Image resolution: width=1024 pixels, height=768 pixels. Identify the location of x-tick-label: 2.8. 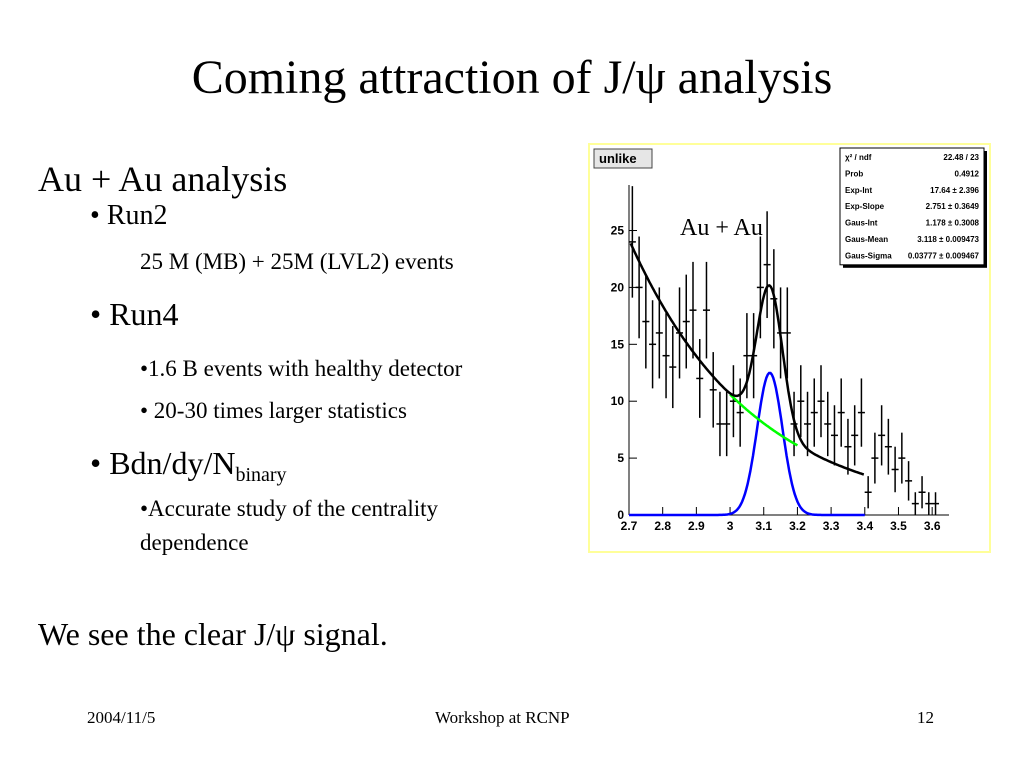
(662, 526).